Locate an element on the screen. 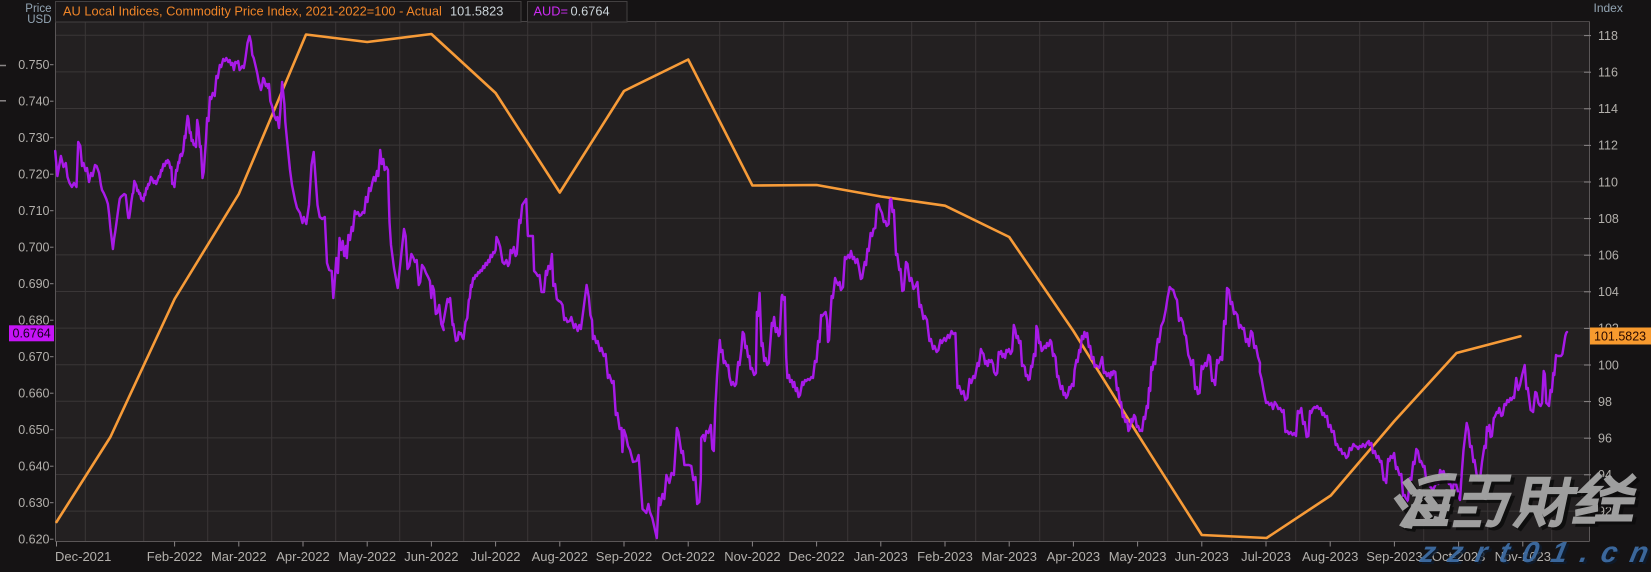 The width and height of the screenshot is (1651, 572). svg-text: Dec-2022 is located at coordinates (816, 556).